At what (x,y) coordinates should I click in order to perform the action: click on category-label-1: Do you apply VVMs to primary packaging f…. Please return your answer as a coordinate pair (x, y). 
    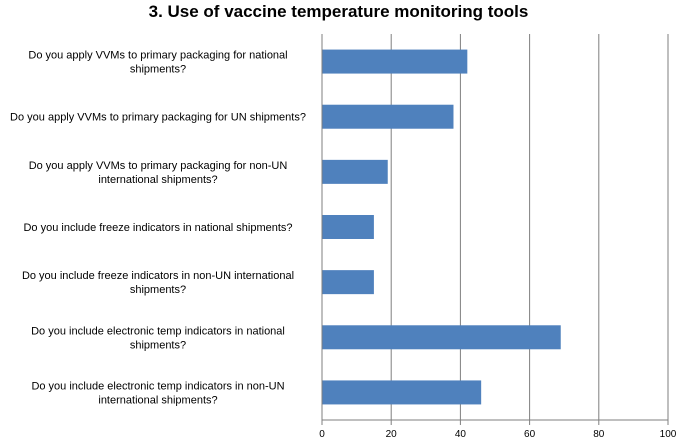
    Looking at the image, I should click on (157, 63).